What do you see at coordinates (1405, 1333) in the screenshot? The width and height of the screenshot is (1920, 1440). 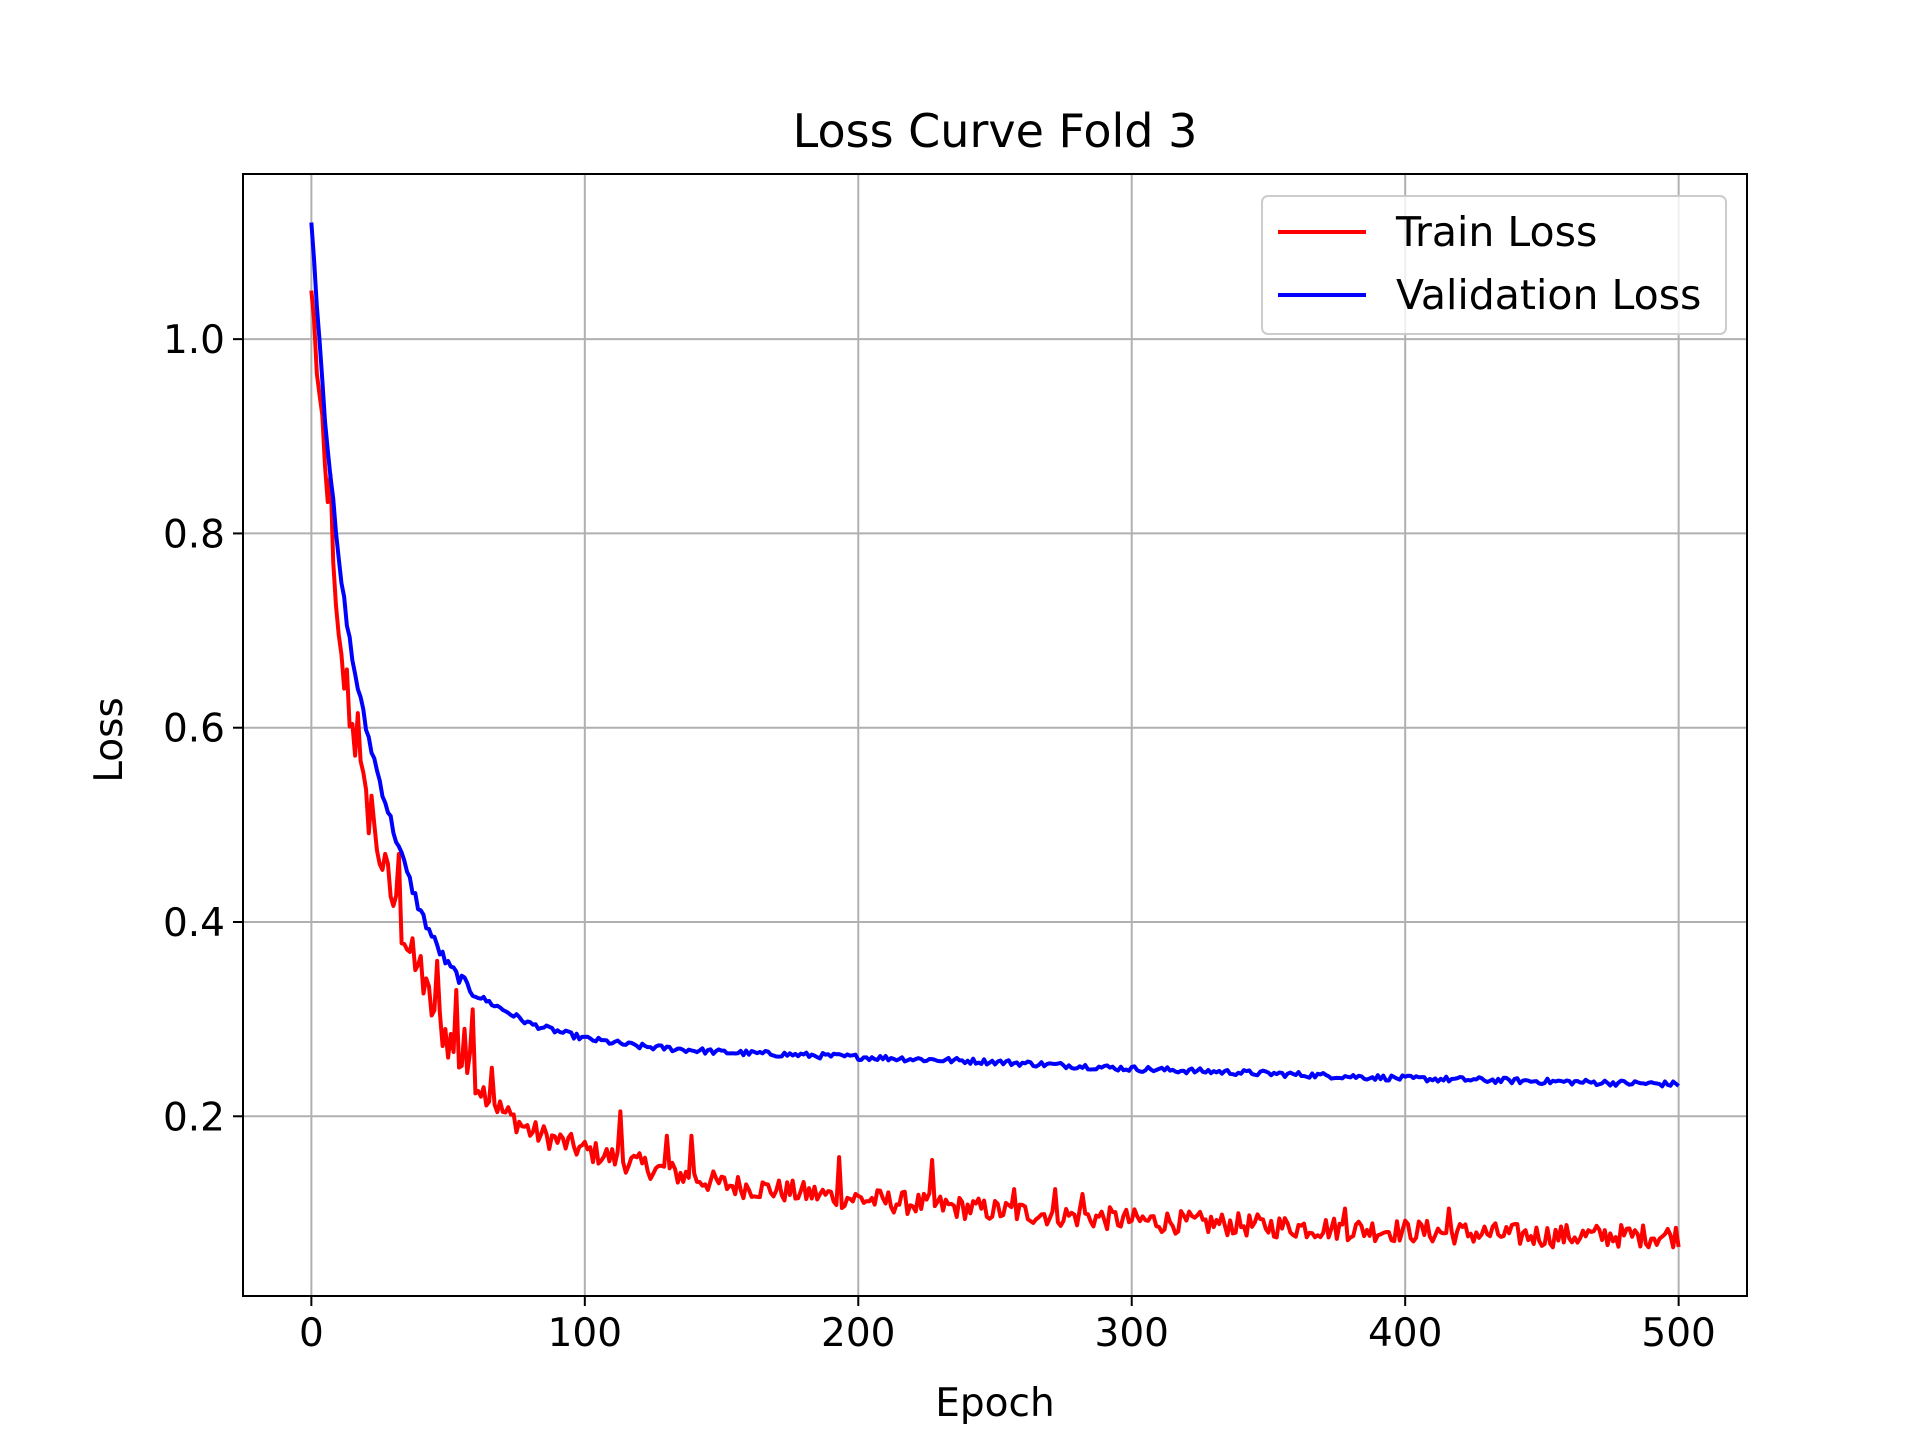 I see `x-tick-label: 400` at bounding box center [1405, 1333].